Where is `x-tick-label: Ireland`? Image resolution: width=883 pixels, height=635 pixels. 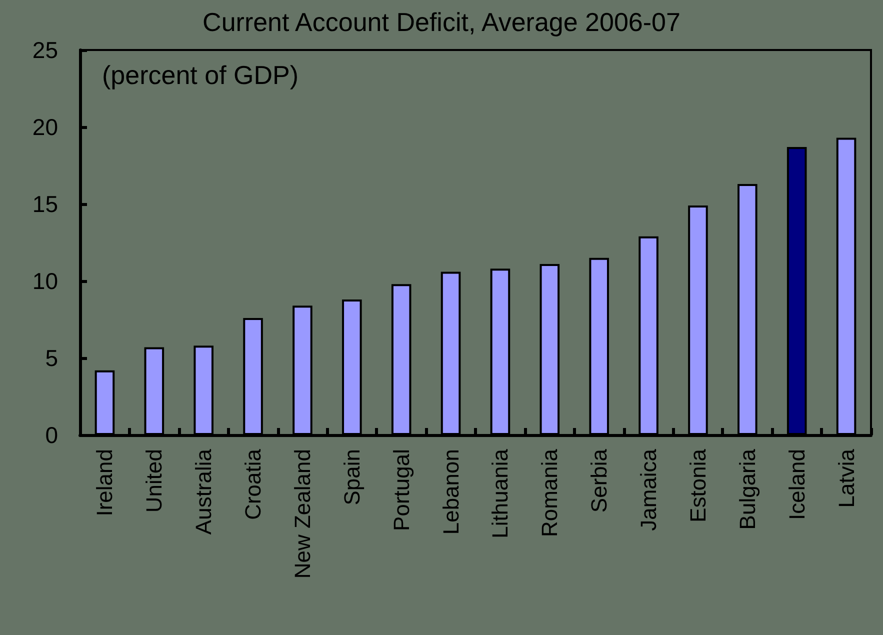 x-tick-label: Ireland is located at coordinates (105, 482).